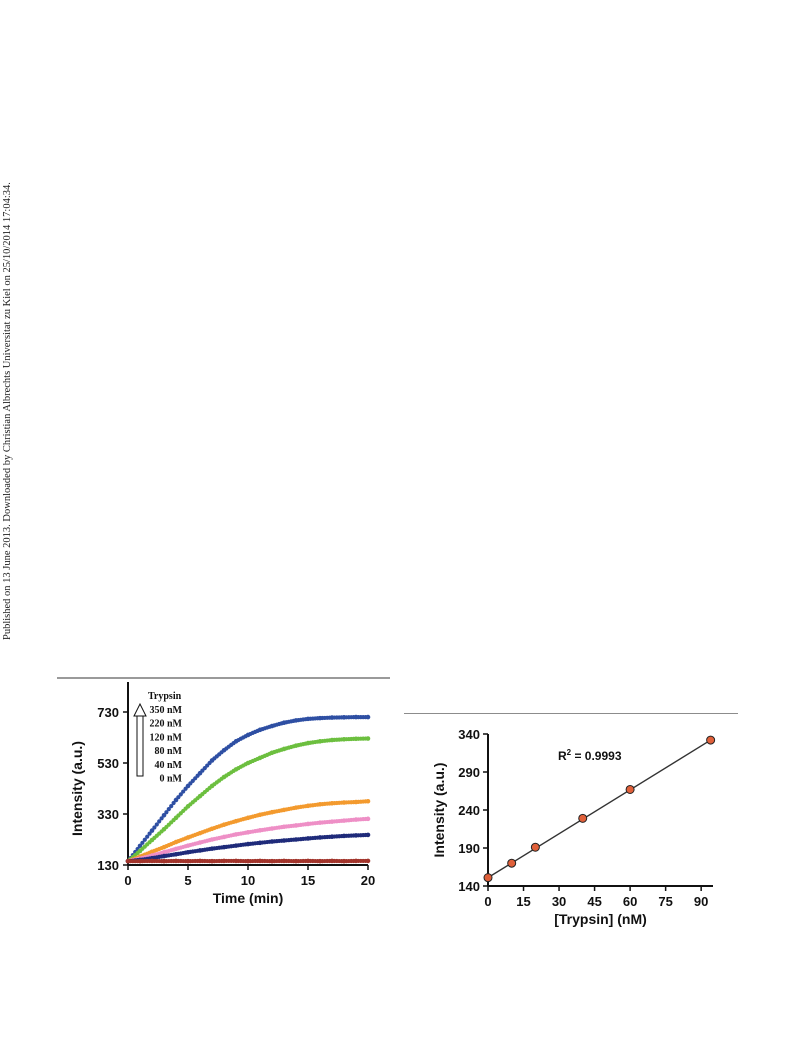 This screenshot has height=1039, width=793. I want to click on y-tick-label: 190, so click(469, 848).